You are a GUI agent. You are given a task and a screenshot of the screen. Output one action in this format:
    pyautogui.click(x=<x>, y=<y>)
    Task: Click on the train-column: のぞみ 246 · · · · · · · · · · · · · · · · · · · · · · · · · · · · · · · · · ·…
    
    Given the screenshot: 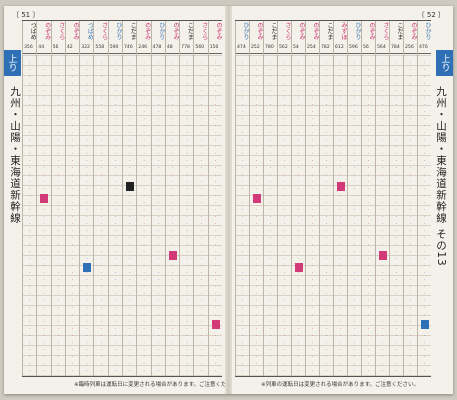 What is the action you would take?
    pyautogui.click(x=143, y=198)
    